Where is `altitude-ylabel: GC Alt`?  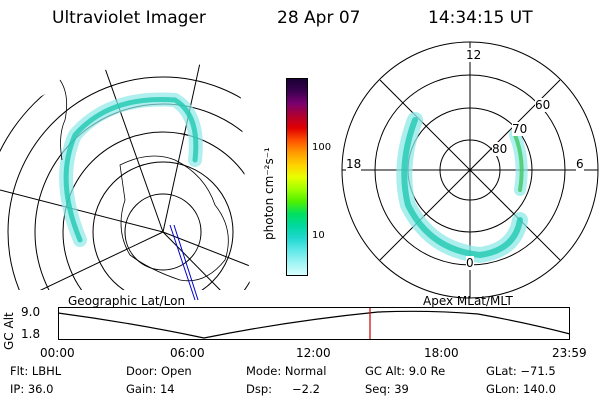
altitude-ylabel: GC Alt is located at coordinates (9, 331).